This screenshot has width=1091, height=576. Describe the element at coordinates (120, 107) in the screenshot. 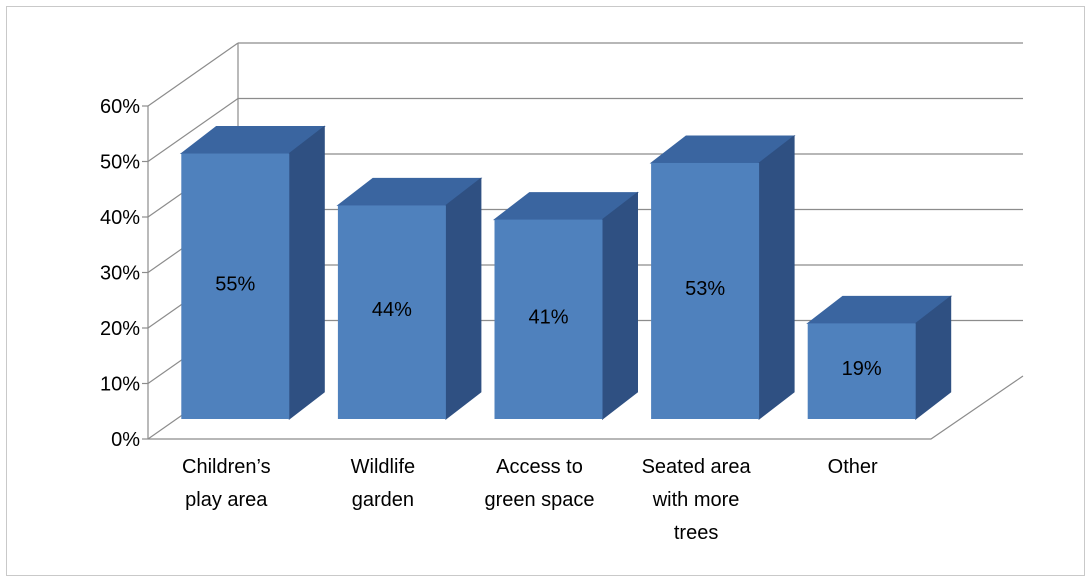

I see `y-tick-label: 60%` at that location.